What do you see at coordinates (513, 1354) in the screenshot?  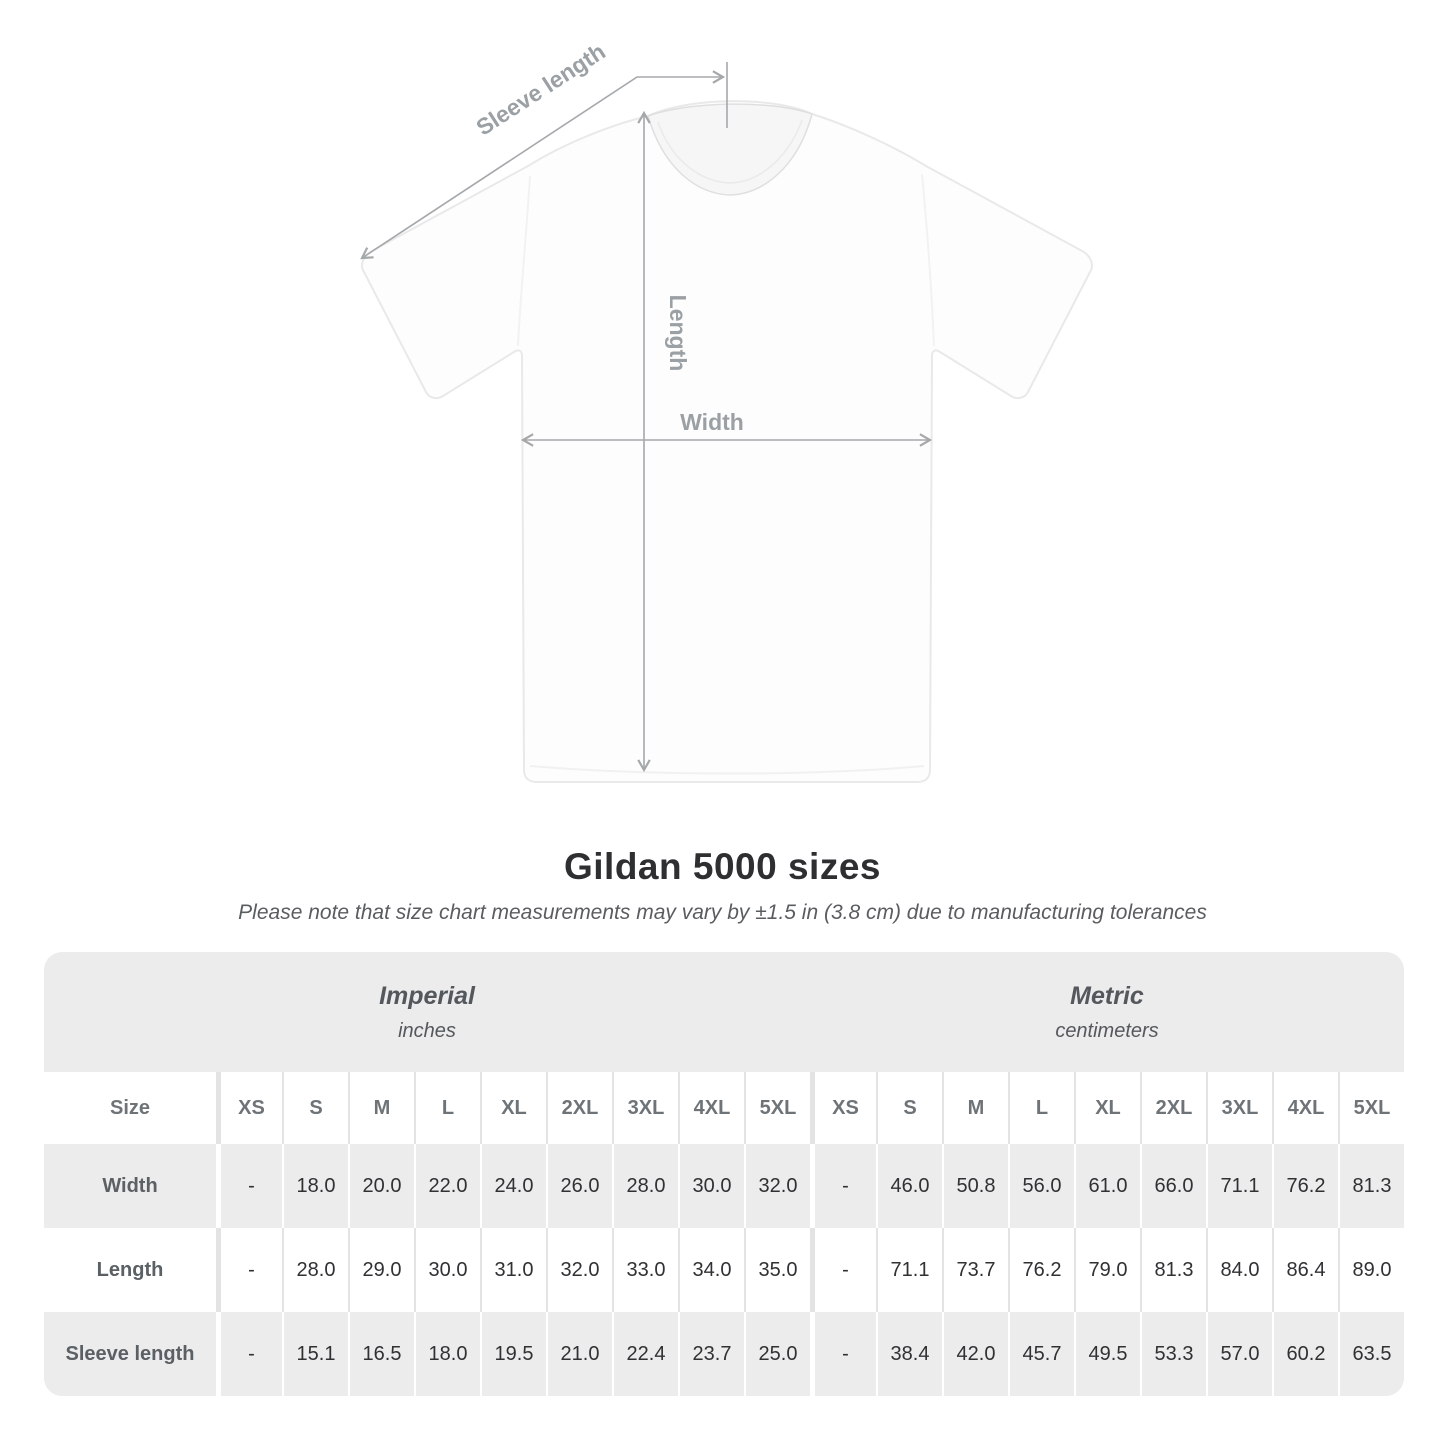 I see `value-cell: 19.5` at bounding box center [513, 1354].